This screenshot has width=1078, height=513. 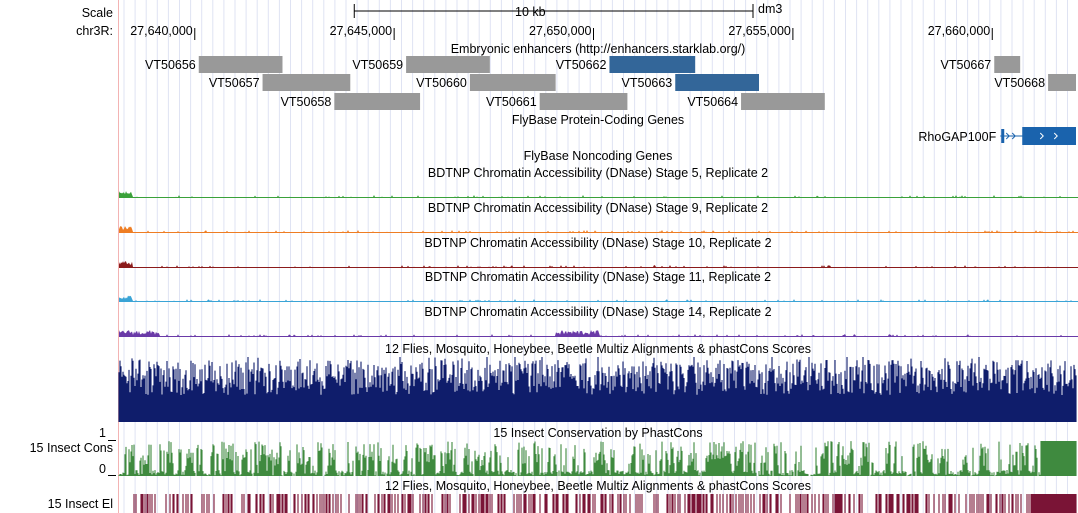 I want to click on enhancer-label: VT50660, so click(x=441, y=83).